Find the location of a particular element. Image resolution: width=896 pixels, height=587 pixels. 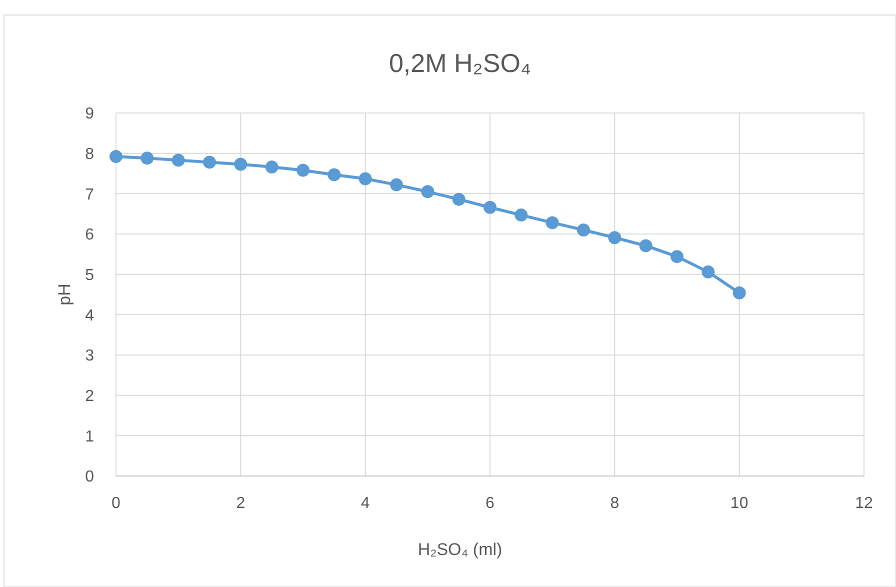

y-tick-label: 6 is located at coordinates (89, 235).